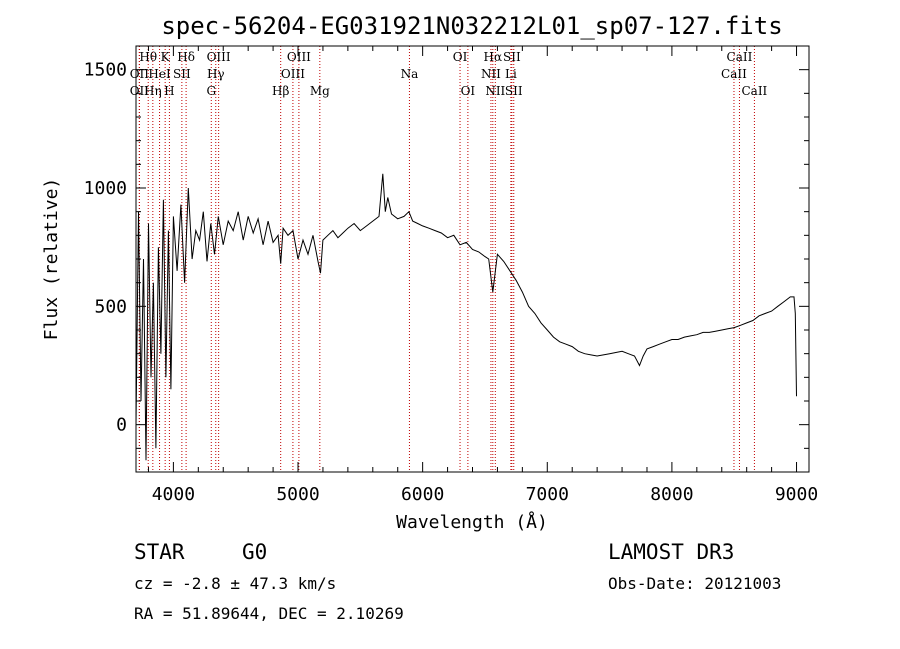 The width and height of the screenshot is (900, 649). I want to click on line-marker-label: Hβ, so click(280, 91).